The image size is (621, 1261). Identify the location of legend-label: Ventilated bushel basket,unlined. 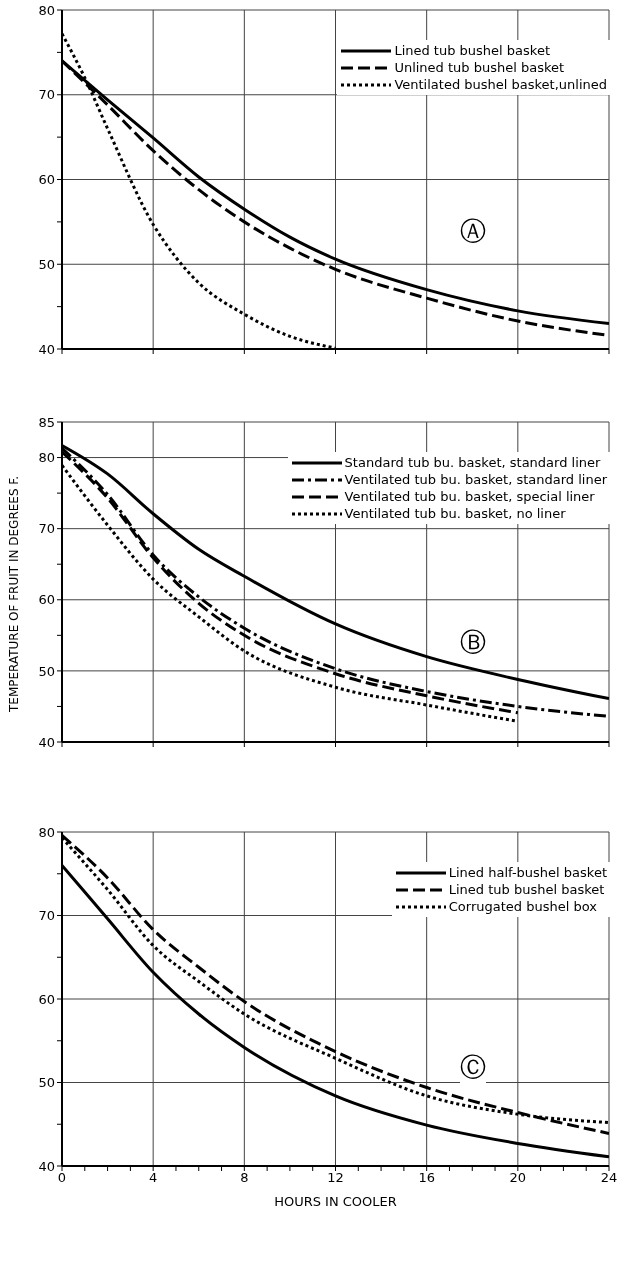
(500, 84).